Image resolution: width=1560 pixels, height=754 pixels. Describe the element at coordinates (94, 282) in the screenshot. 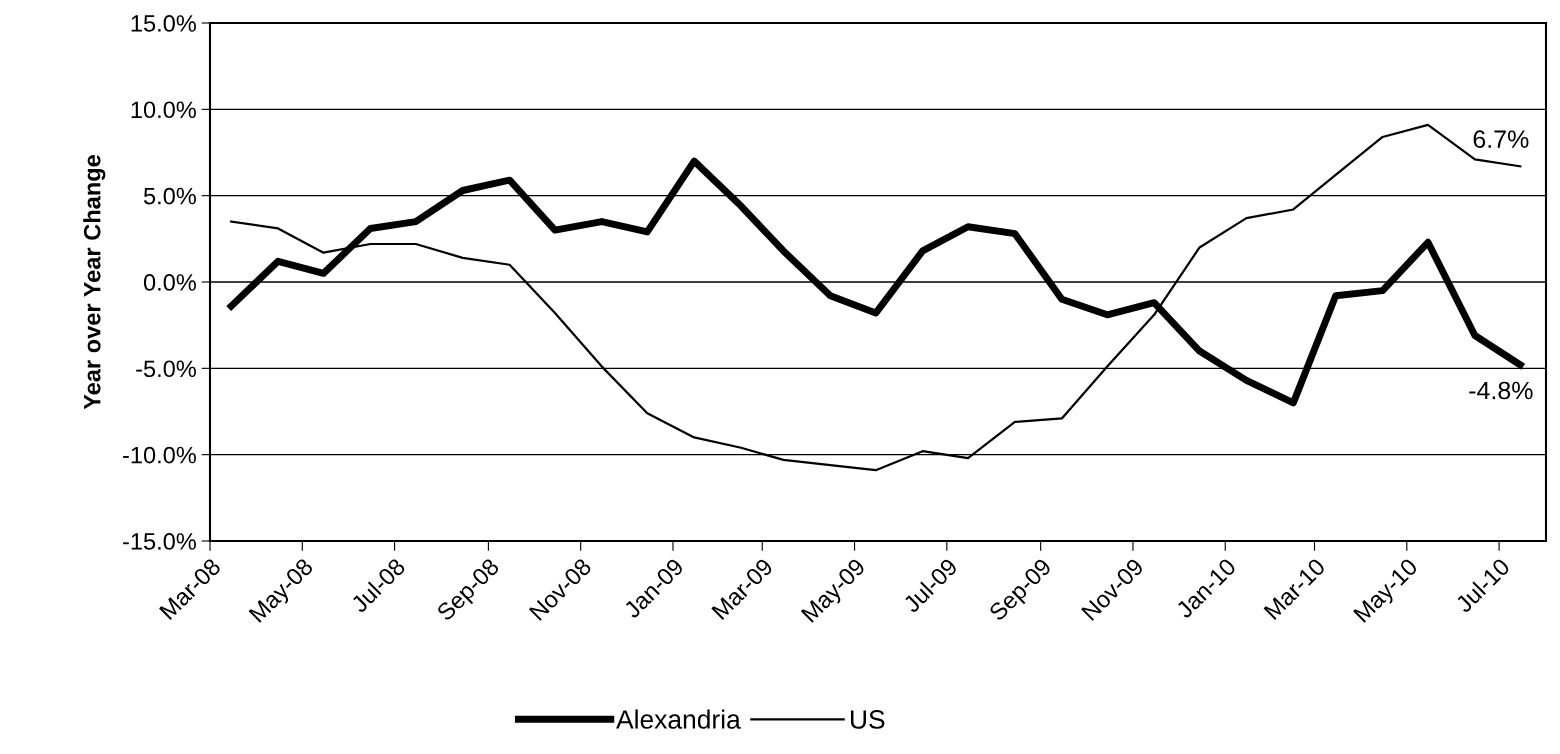

I see `y-axis-title: Year over Year Change` at that location.